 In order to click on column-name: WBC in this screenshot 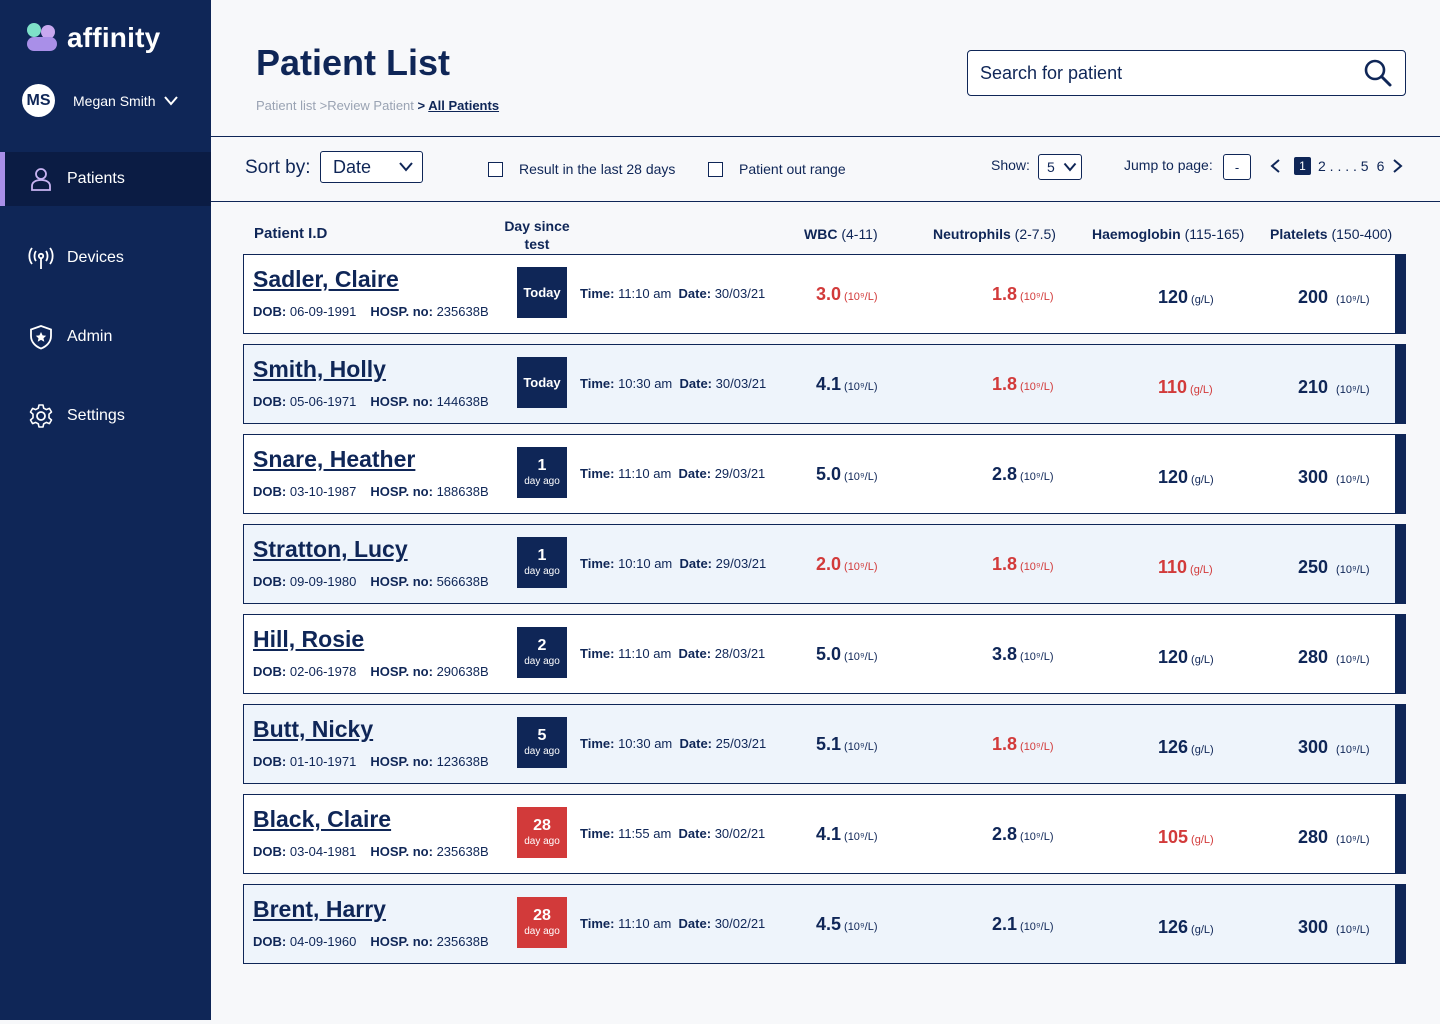, I will do `click(821, 234)`.